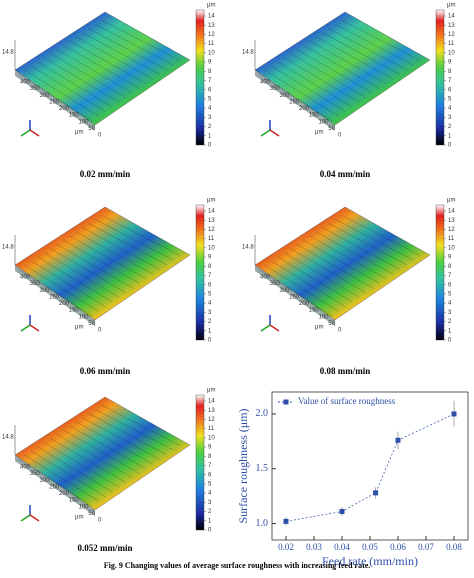 This screenshot has height=578, width=474. I want to click on triad-x, so click(274, 133).